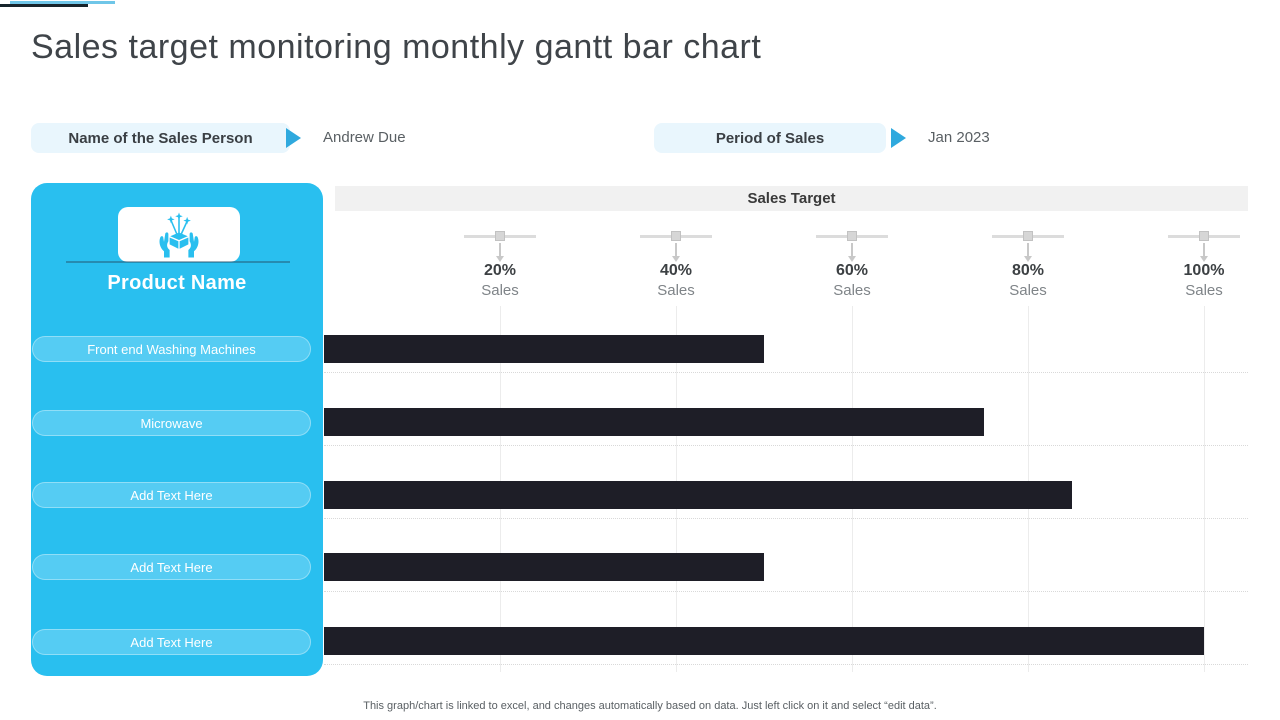 The image size is (1280, 720). I want to click on period-value: Jan 2023, so click(959, 137).